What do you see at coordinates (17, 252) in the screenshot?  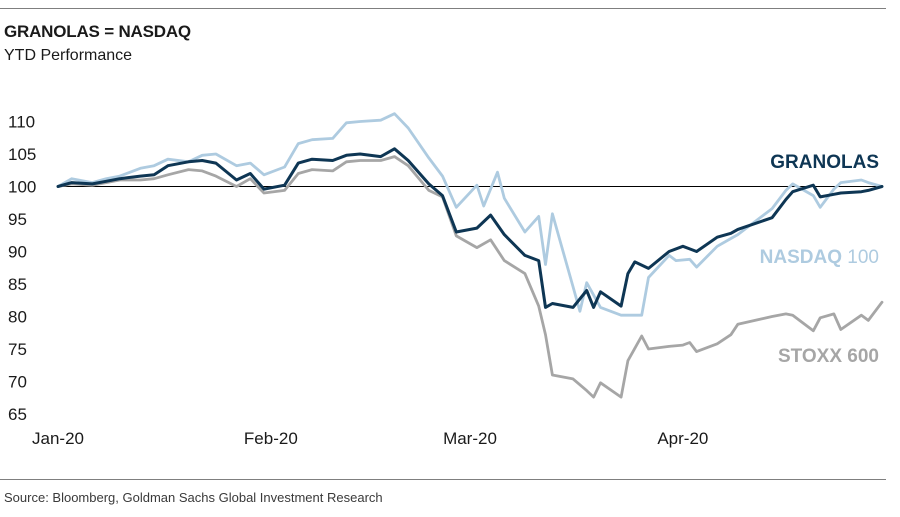 I see `y-tick-label: 90` at bounding box center [17, 252].